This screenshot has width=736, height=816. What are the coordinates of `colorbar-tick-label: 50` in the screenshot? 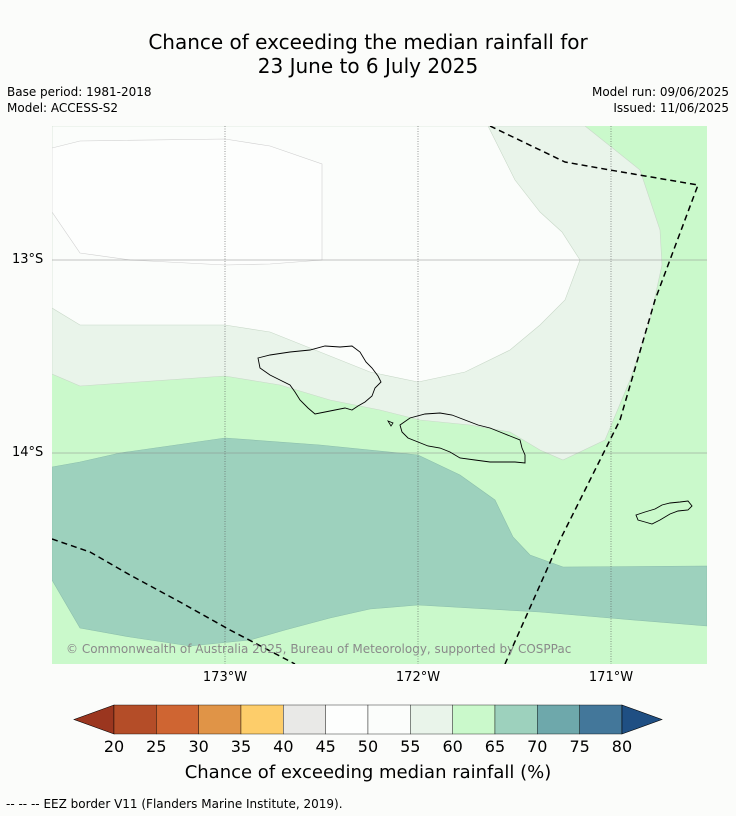 It's located at (368, 746).